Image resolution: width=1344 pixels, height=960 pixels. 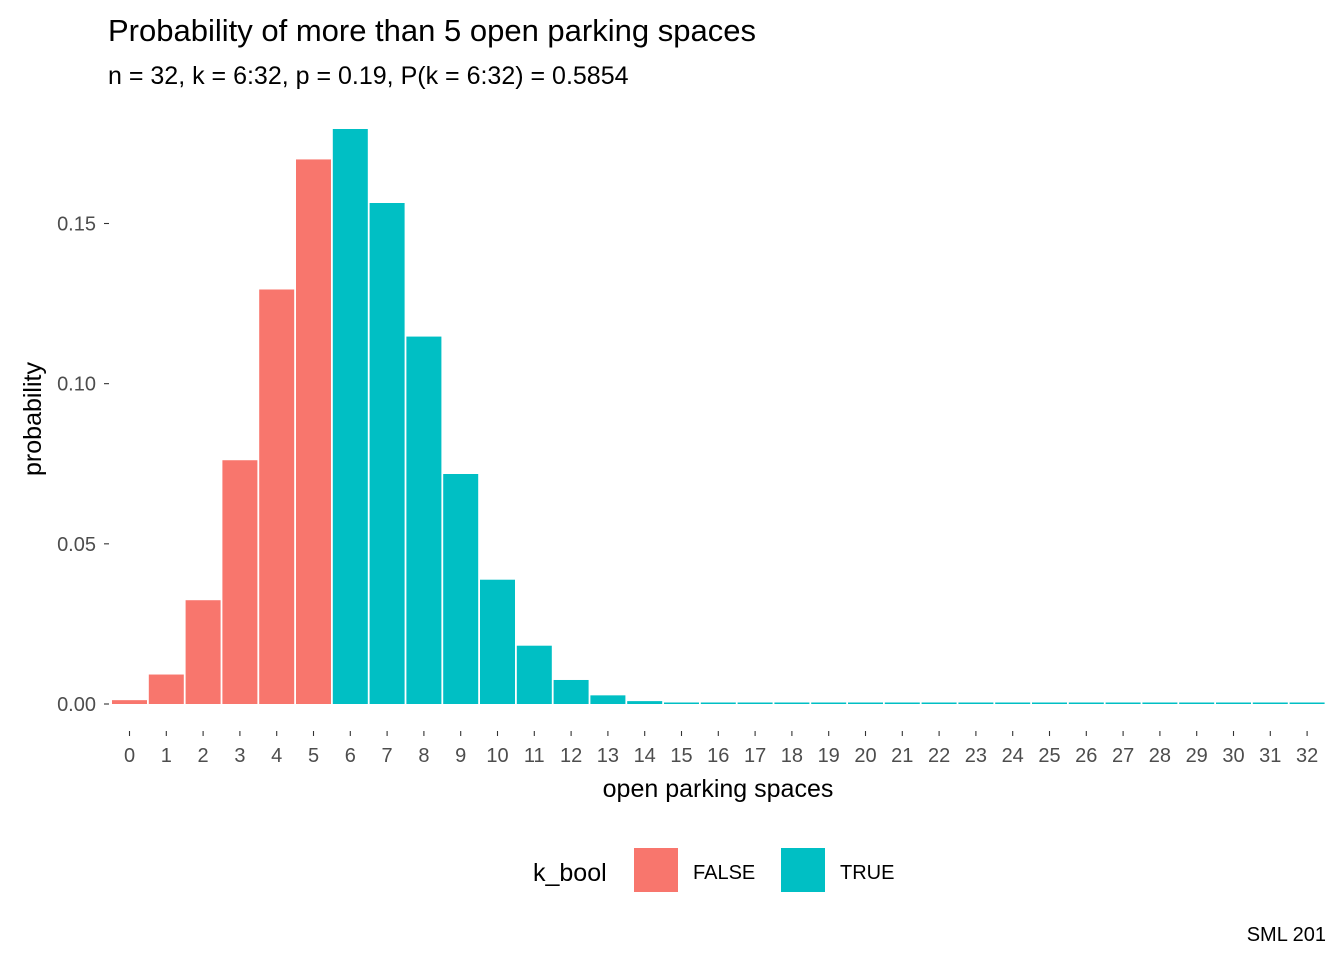 I want to click on x-axis-title: open parking spaces, so click(x=718, y=789).